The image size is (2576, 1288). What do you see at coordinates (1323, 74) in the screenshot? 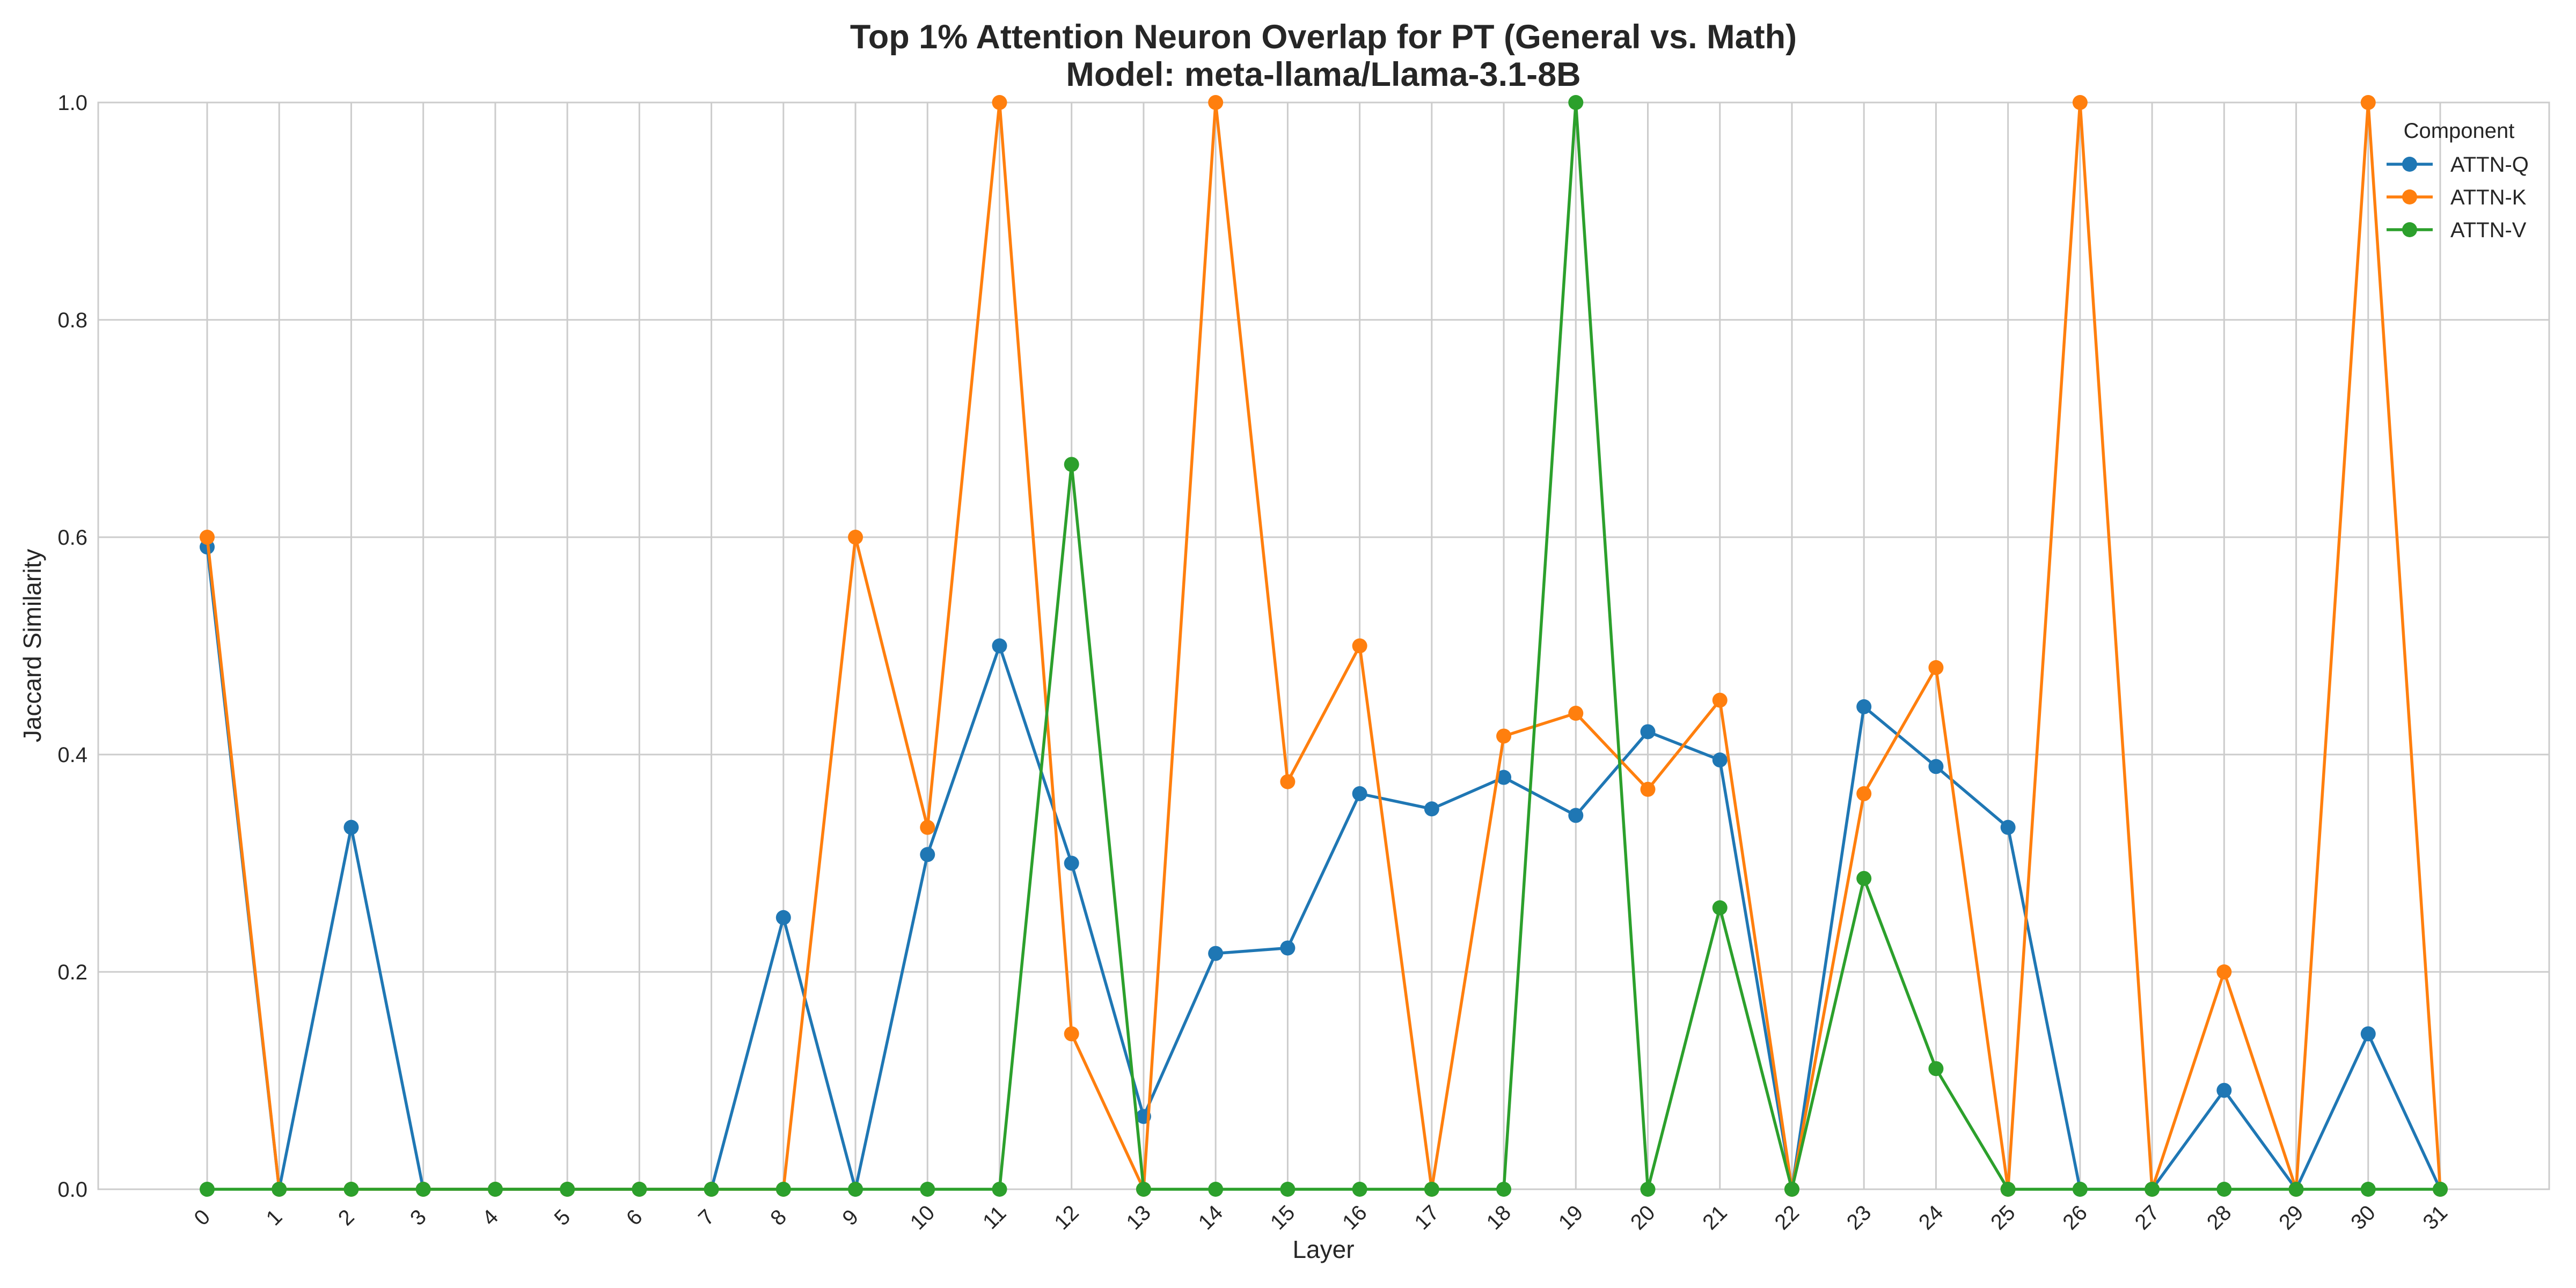
I see `chart-subtitle: Model: meta-llama/Llama-3.1-8B` at bounding box center [1323, 74].